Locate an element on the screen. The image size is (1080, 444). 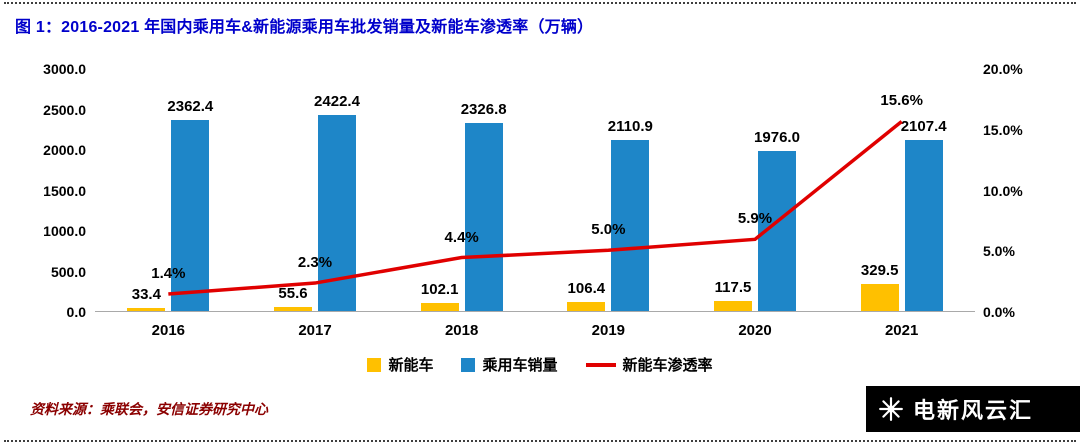
bar-value-label: 106.4 is located at coordinates (586, 289).